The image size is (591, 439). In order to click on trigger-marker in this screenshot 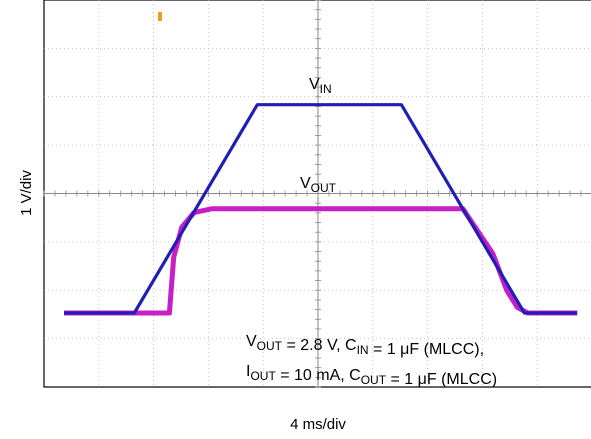, I will do `click(160, 16)`.